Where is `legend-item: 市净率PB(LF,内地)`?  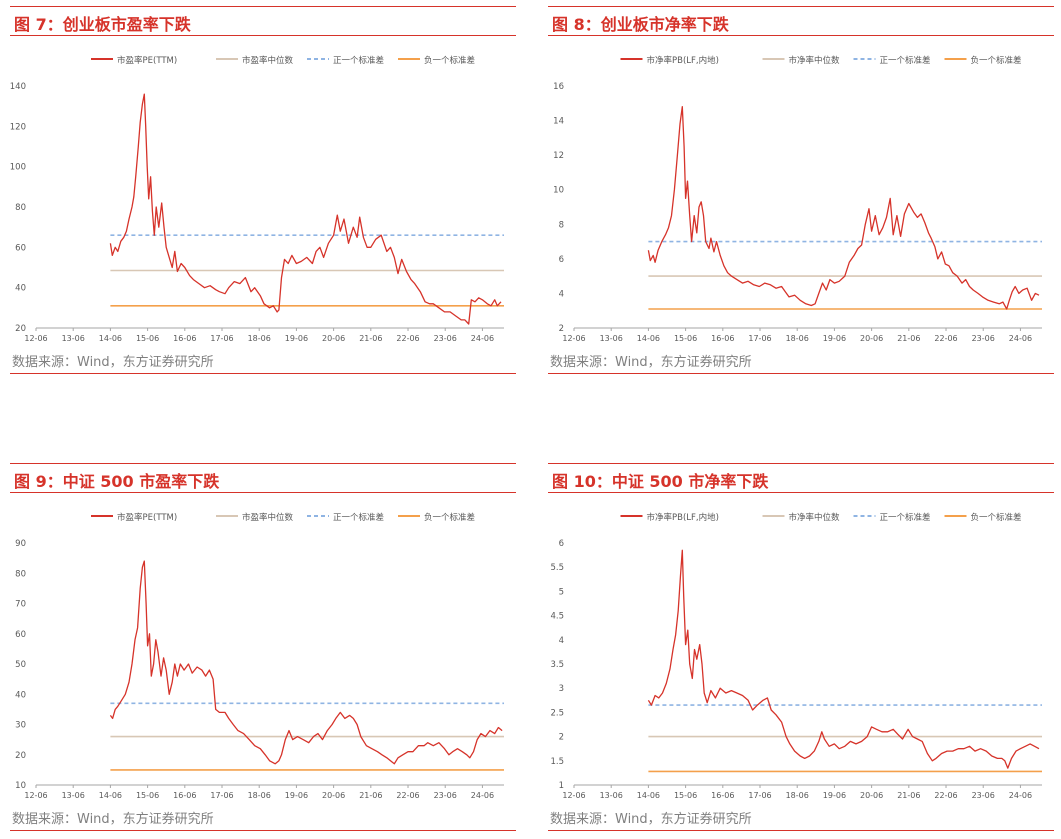 legend-item: 市净率PB(LF,内地) is located at coordinates (669, 517).